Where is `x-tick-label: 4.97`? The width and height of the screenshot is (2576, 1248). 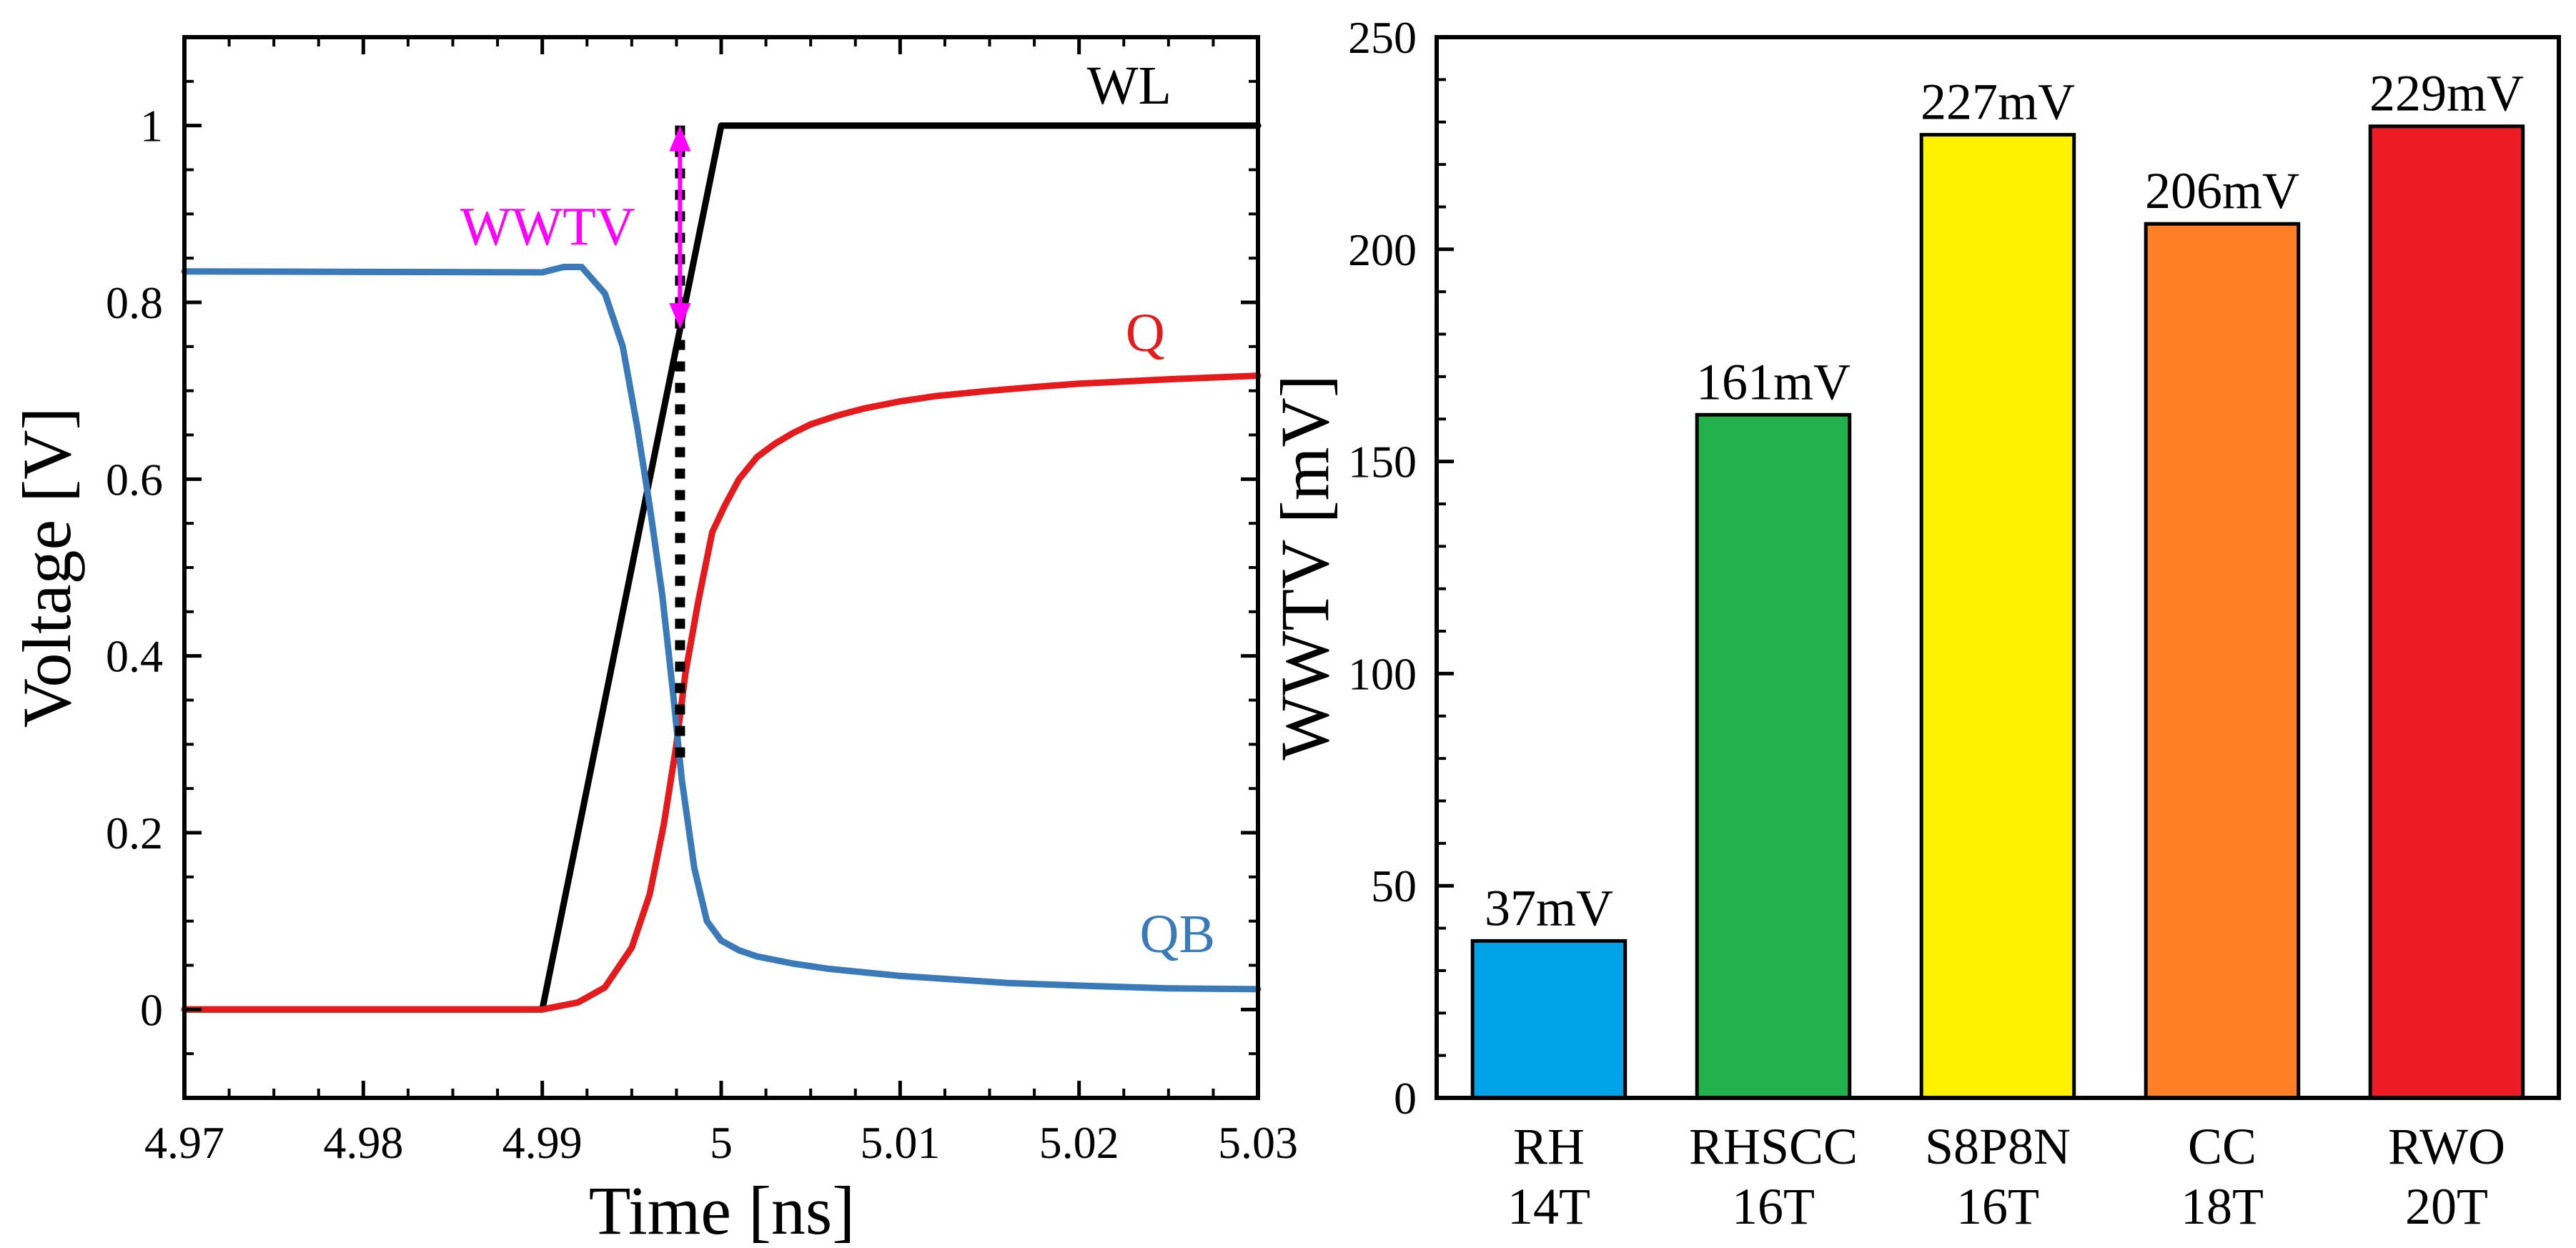 x-tick-label: 4.97 is located at coordinates (184, 1142).